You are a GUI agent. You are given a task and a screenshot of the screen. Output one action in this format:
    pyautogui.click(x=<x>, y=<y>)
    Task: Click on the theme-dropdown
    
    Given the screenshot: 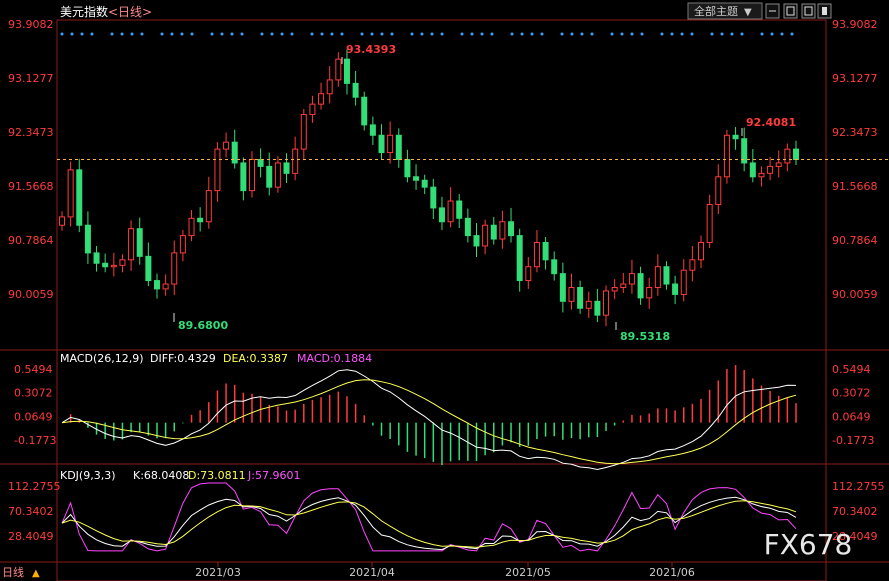 What is the action you would take?
    pyautogui.click(x=725, y=11)
    